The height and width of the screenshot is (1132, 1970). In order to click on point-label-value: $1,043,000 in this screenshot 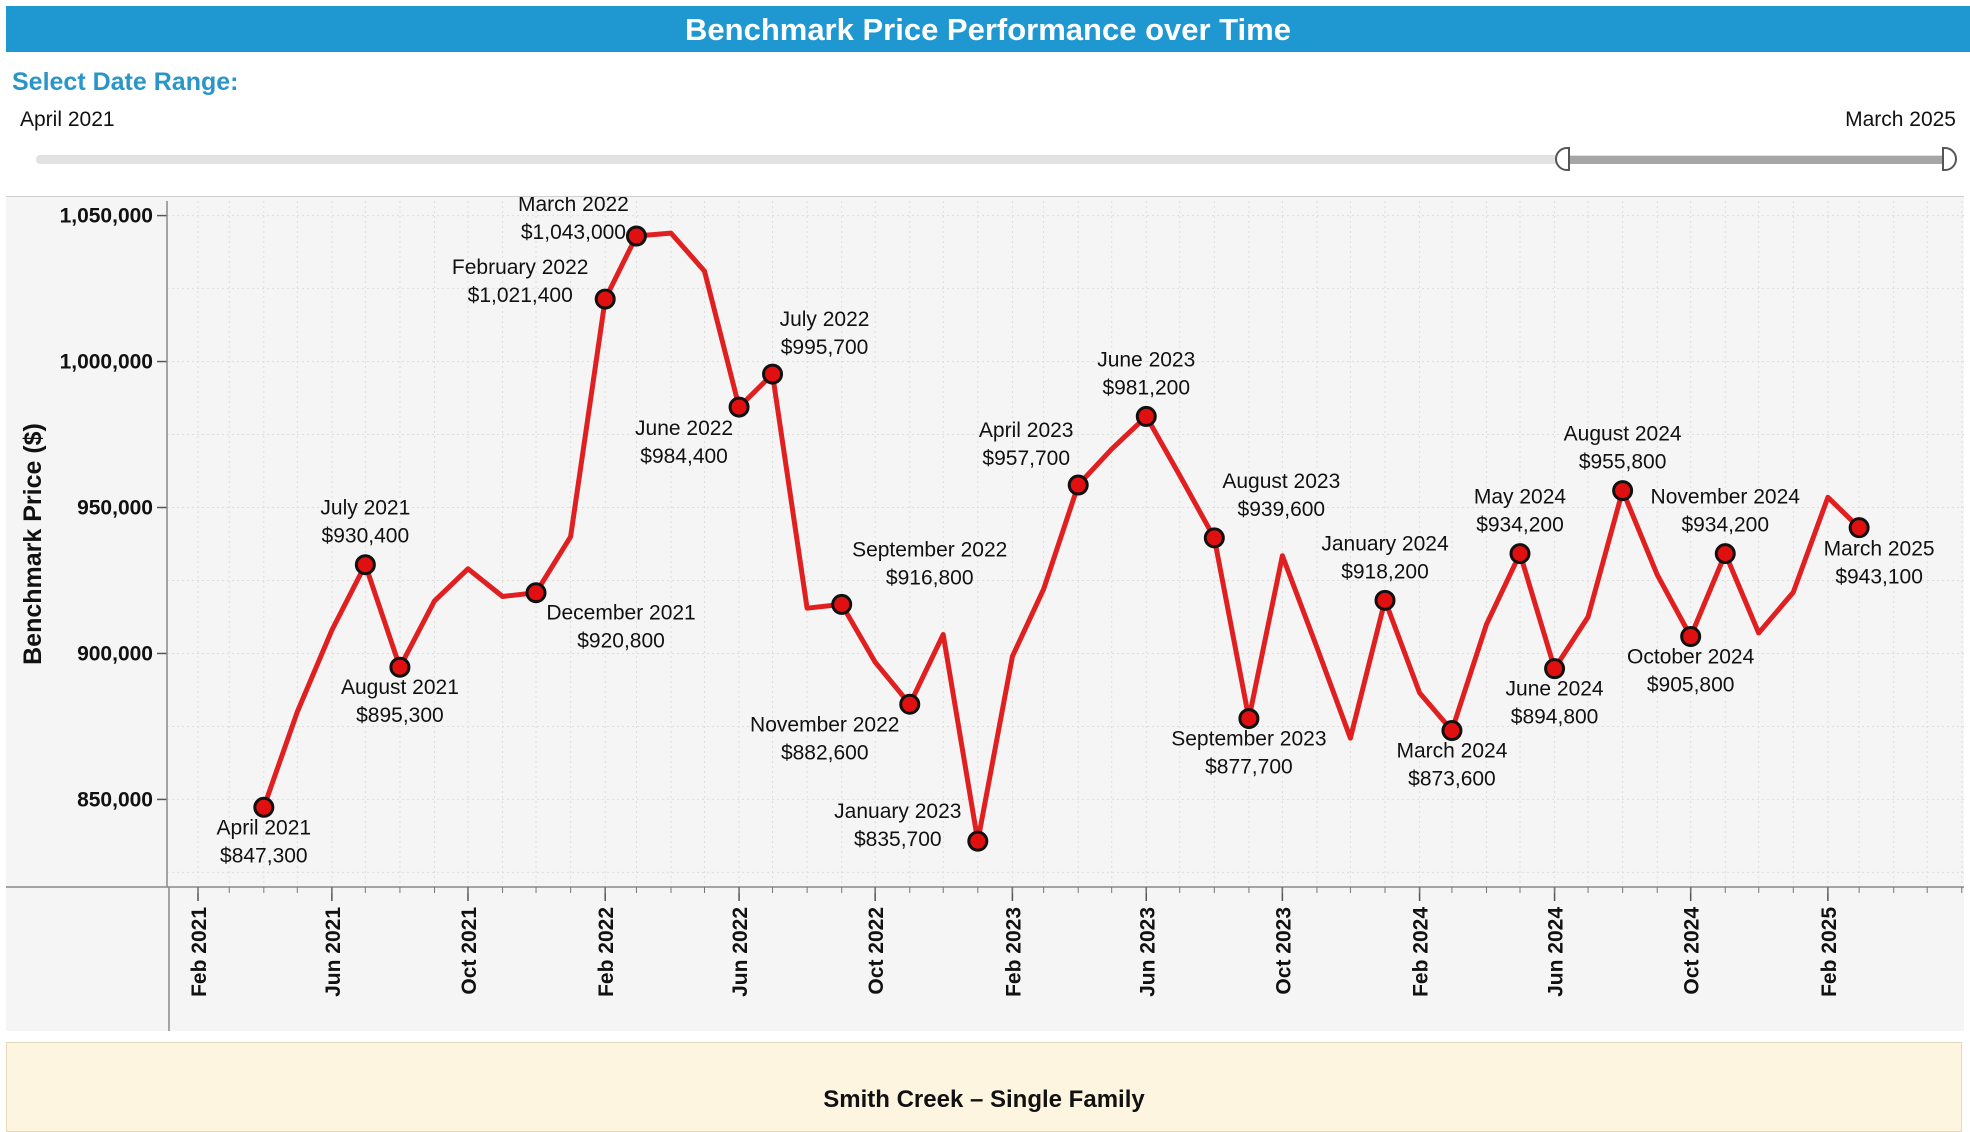, I will do `click(573, 232)`.